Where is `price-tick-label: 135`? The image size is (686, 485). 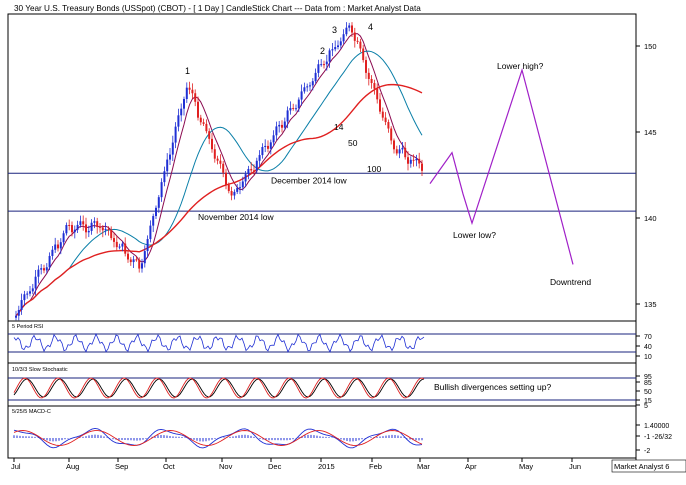
price-tick-label: 135 is located at coordinates (650, 304).